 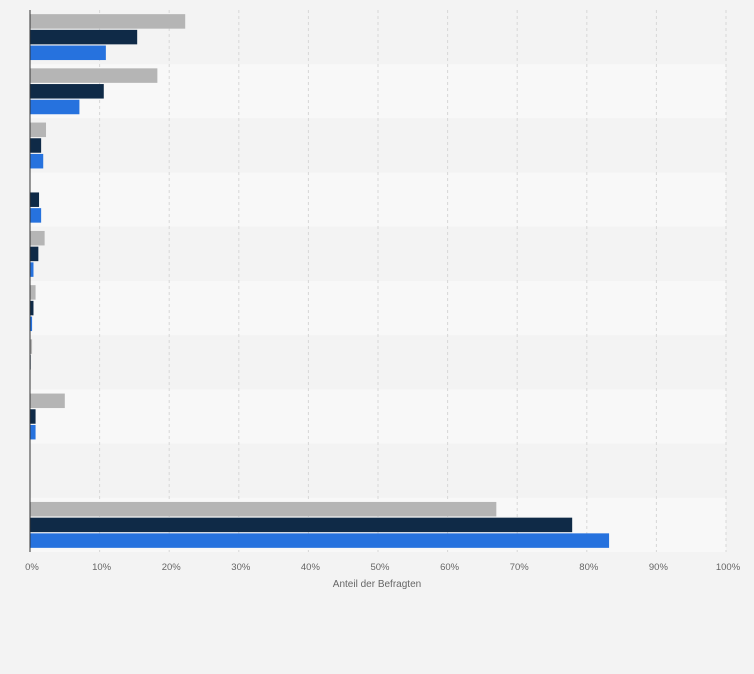 What do you see at coordinates (32, 567) in the screenshot?
I see `x-tick-label: 0%` at bounding box center [32, 567].